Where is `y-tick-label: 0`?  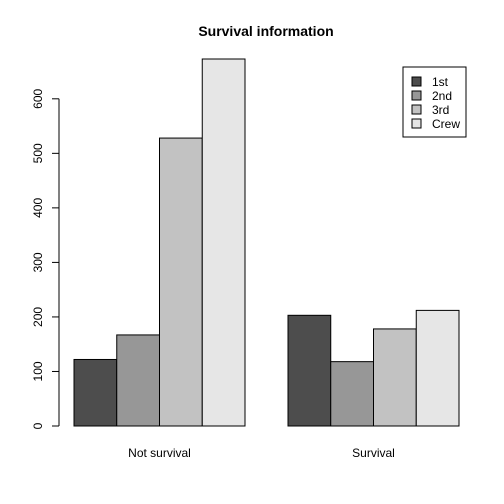 y-tick-label: 0 is located at coordinates (38, 425).